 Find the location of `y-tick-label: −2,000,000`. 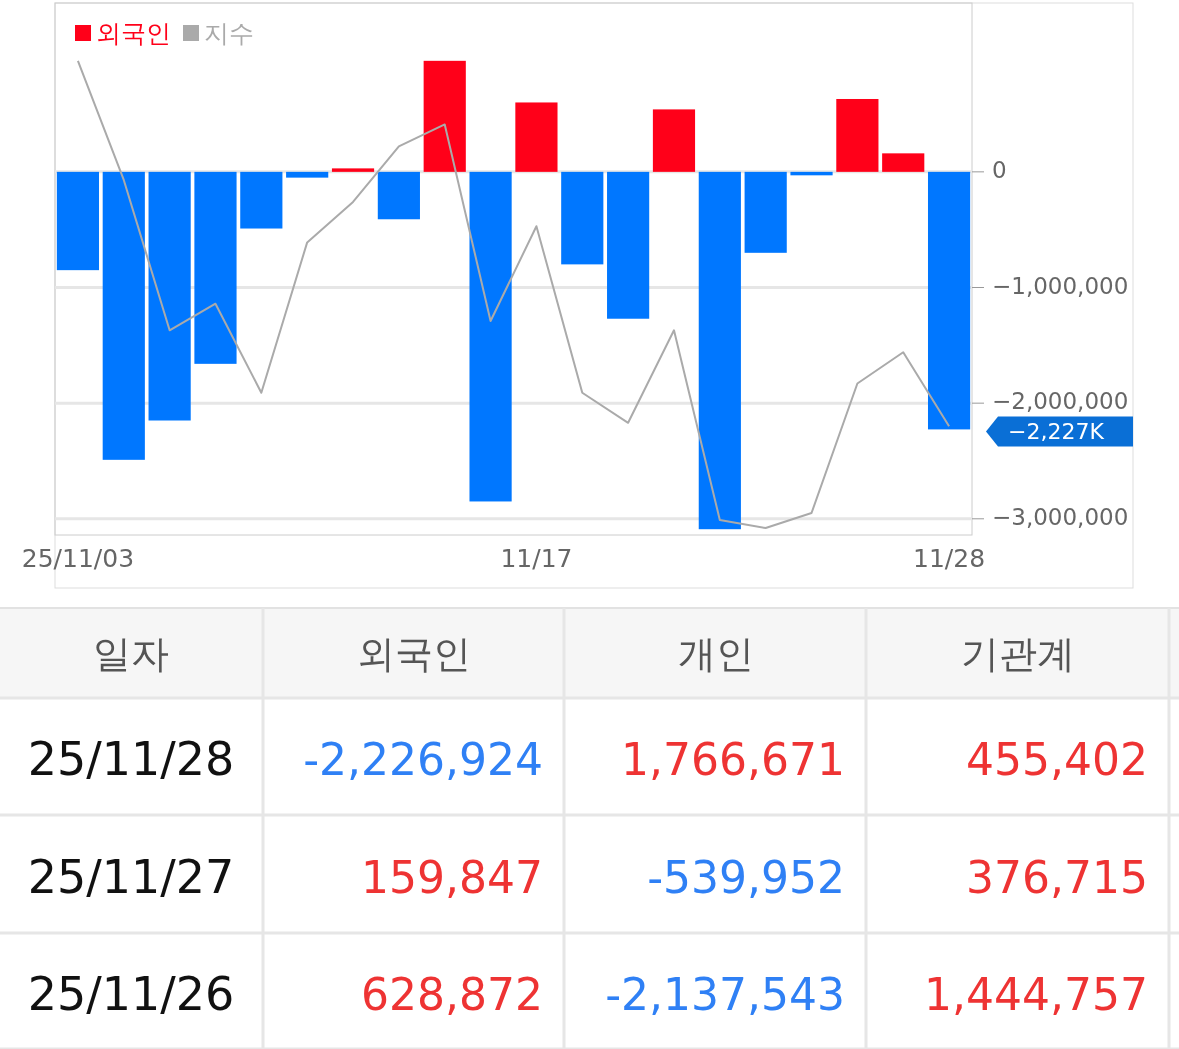

y-tick-label: −2,000,000 is located at coordinates (1060, 401).